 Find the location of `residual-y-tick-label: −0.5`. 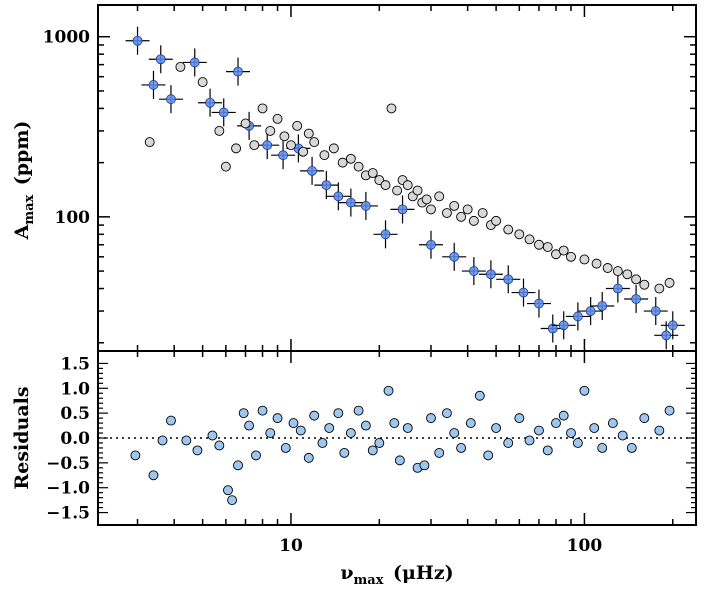

residual-y-tick-label: −0.5 is located at coordinates (68, 464).